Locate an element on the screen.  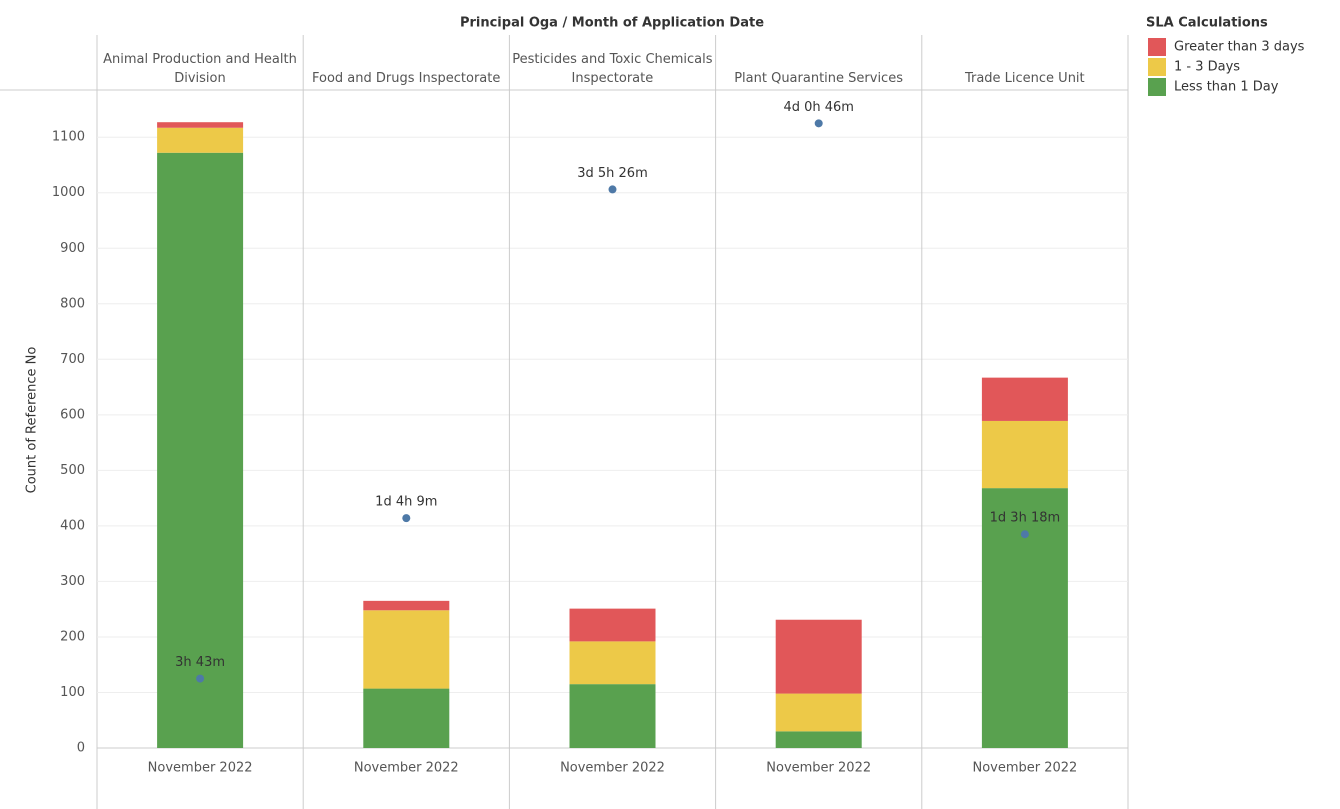
y-tick-label: 0 is located at coordinates (81, 748).